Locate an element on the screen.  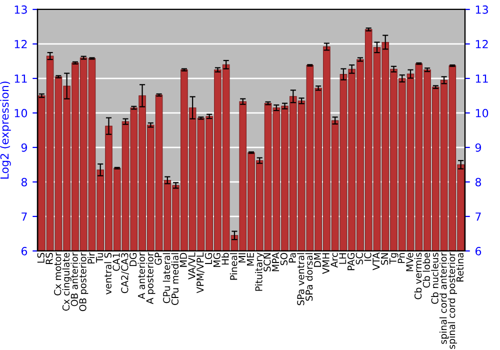
x-tick-label: Arc is located at coordinates (334, 260).